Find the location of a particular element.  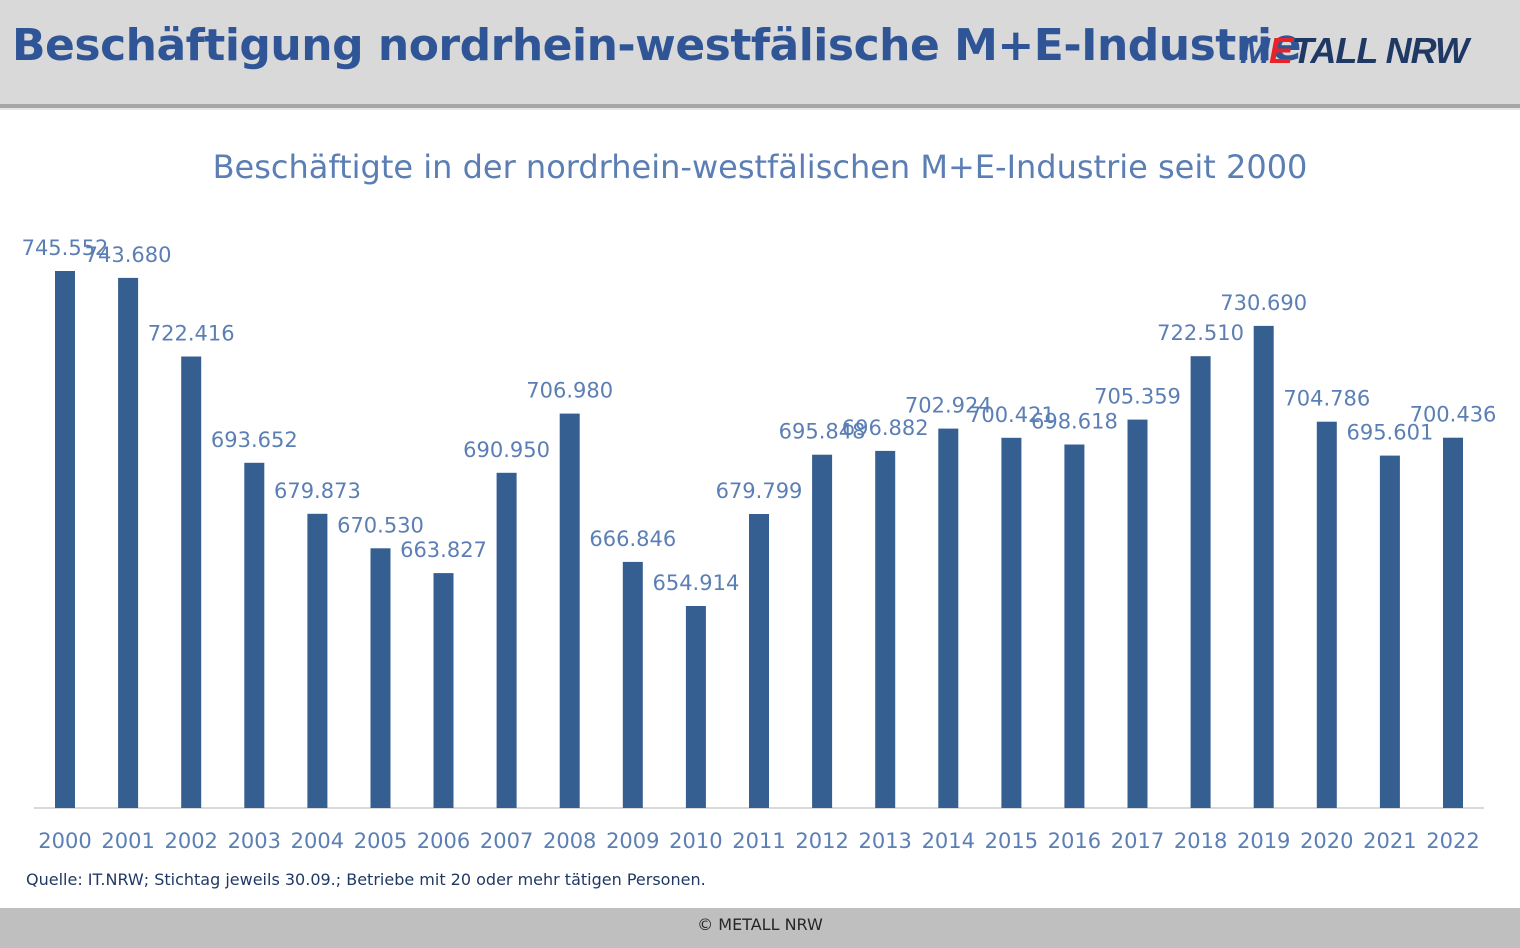

value-label-2010: 654.914 is located at coordinates (695, 583).